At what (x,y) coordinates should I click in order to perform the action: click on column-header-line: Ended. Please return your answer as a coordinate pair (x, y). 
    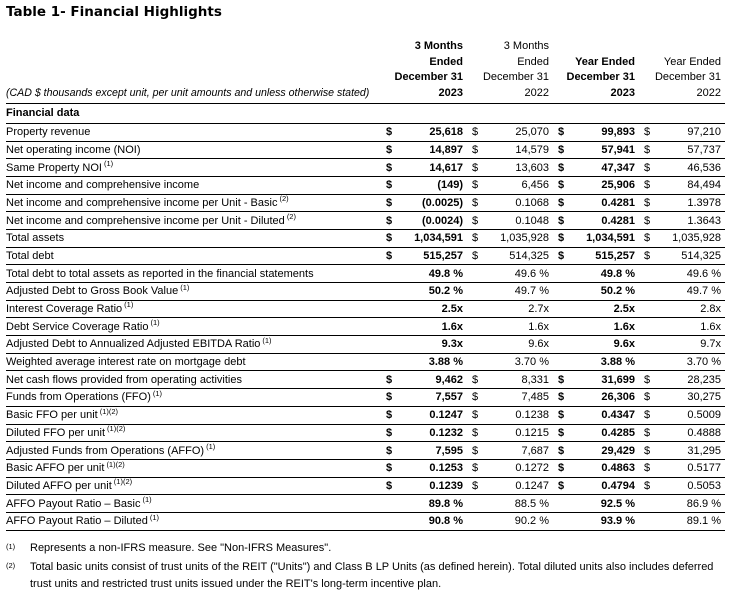
    Looking at the image, I should click on (446, 61).